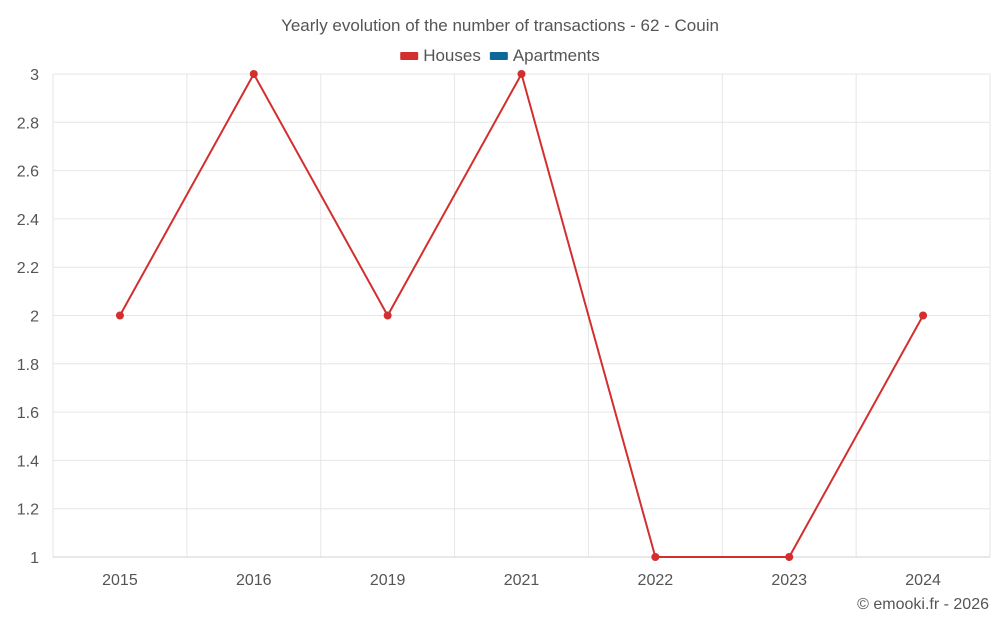 The width and height of the screenshot is (1000, 625). I want to click on legend-item-apartments: Apartments, so click(544, 55).